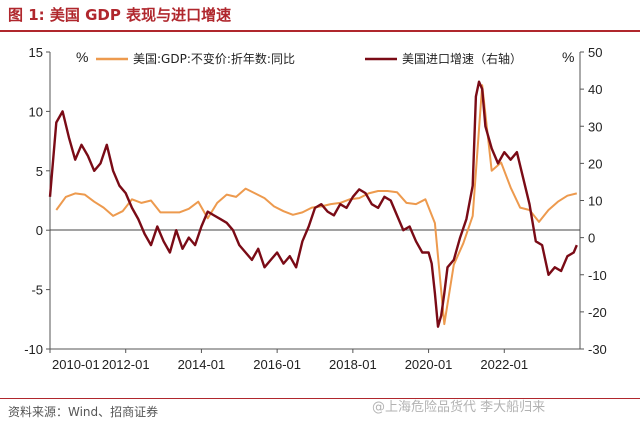  I want to click on watermark: @上海危险品货代 李大船归来, so click(459, 407).